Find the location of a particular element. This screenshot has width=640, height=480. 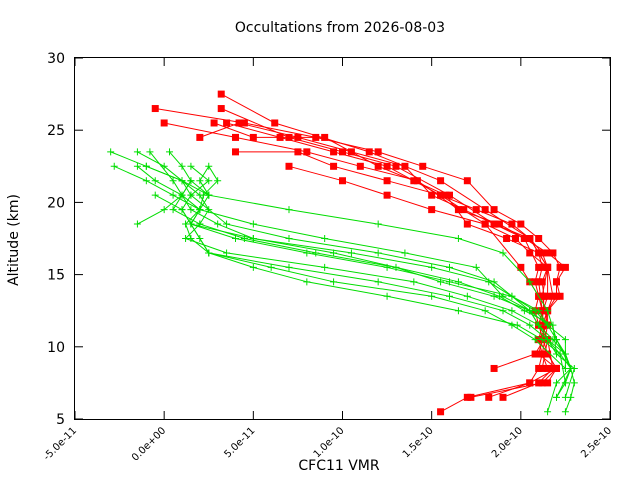

x-axis-label: CFC11 VMR is located at coordinates (339, 466).